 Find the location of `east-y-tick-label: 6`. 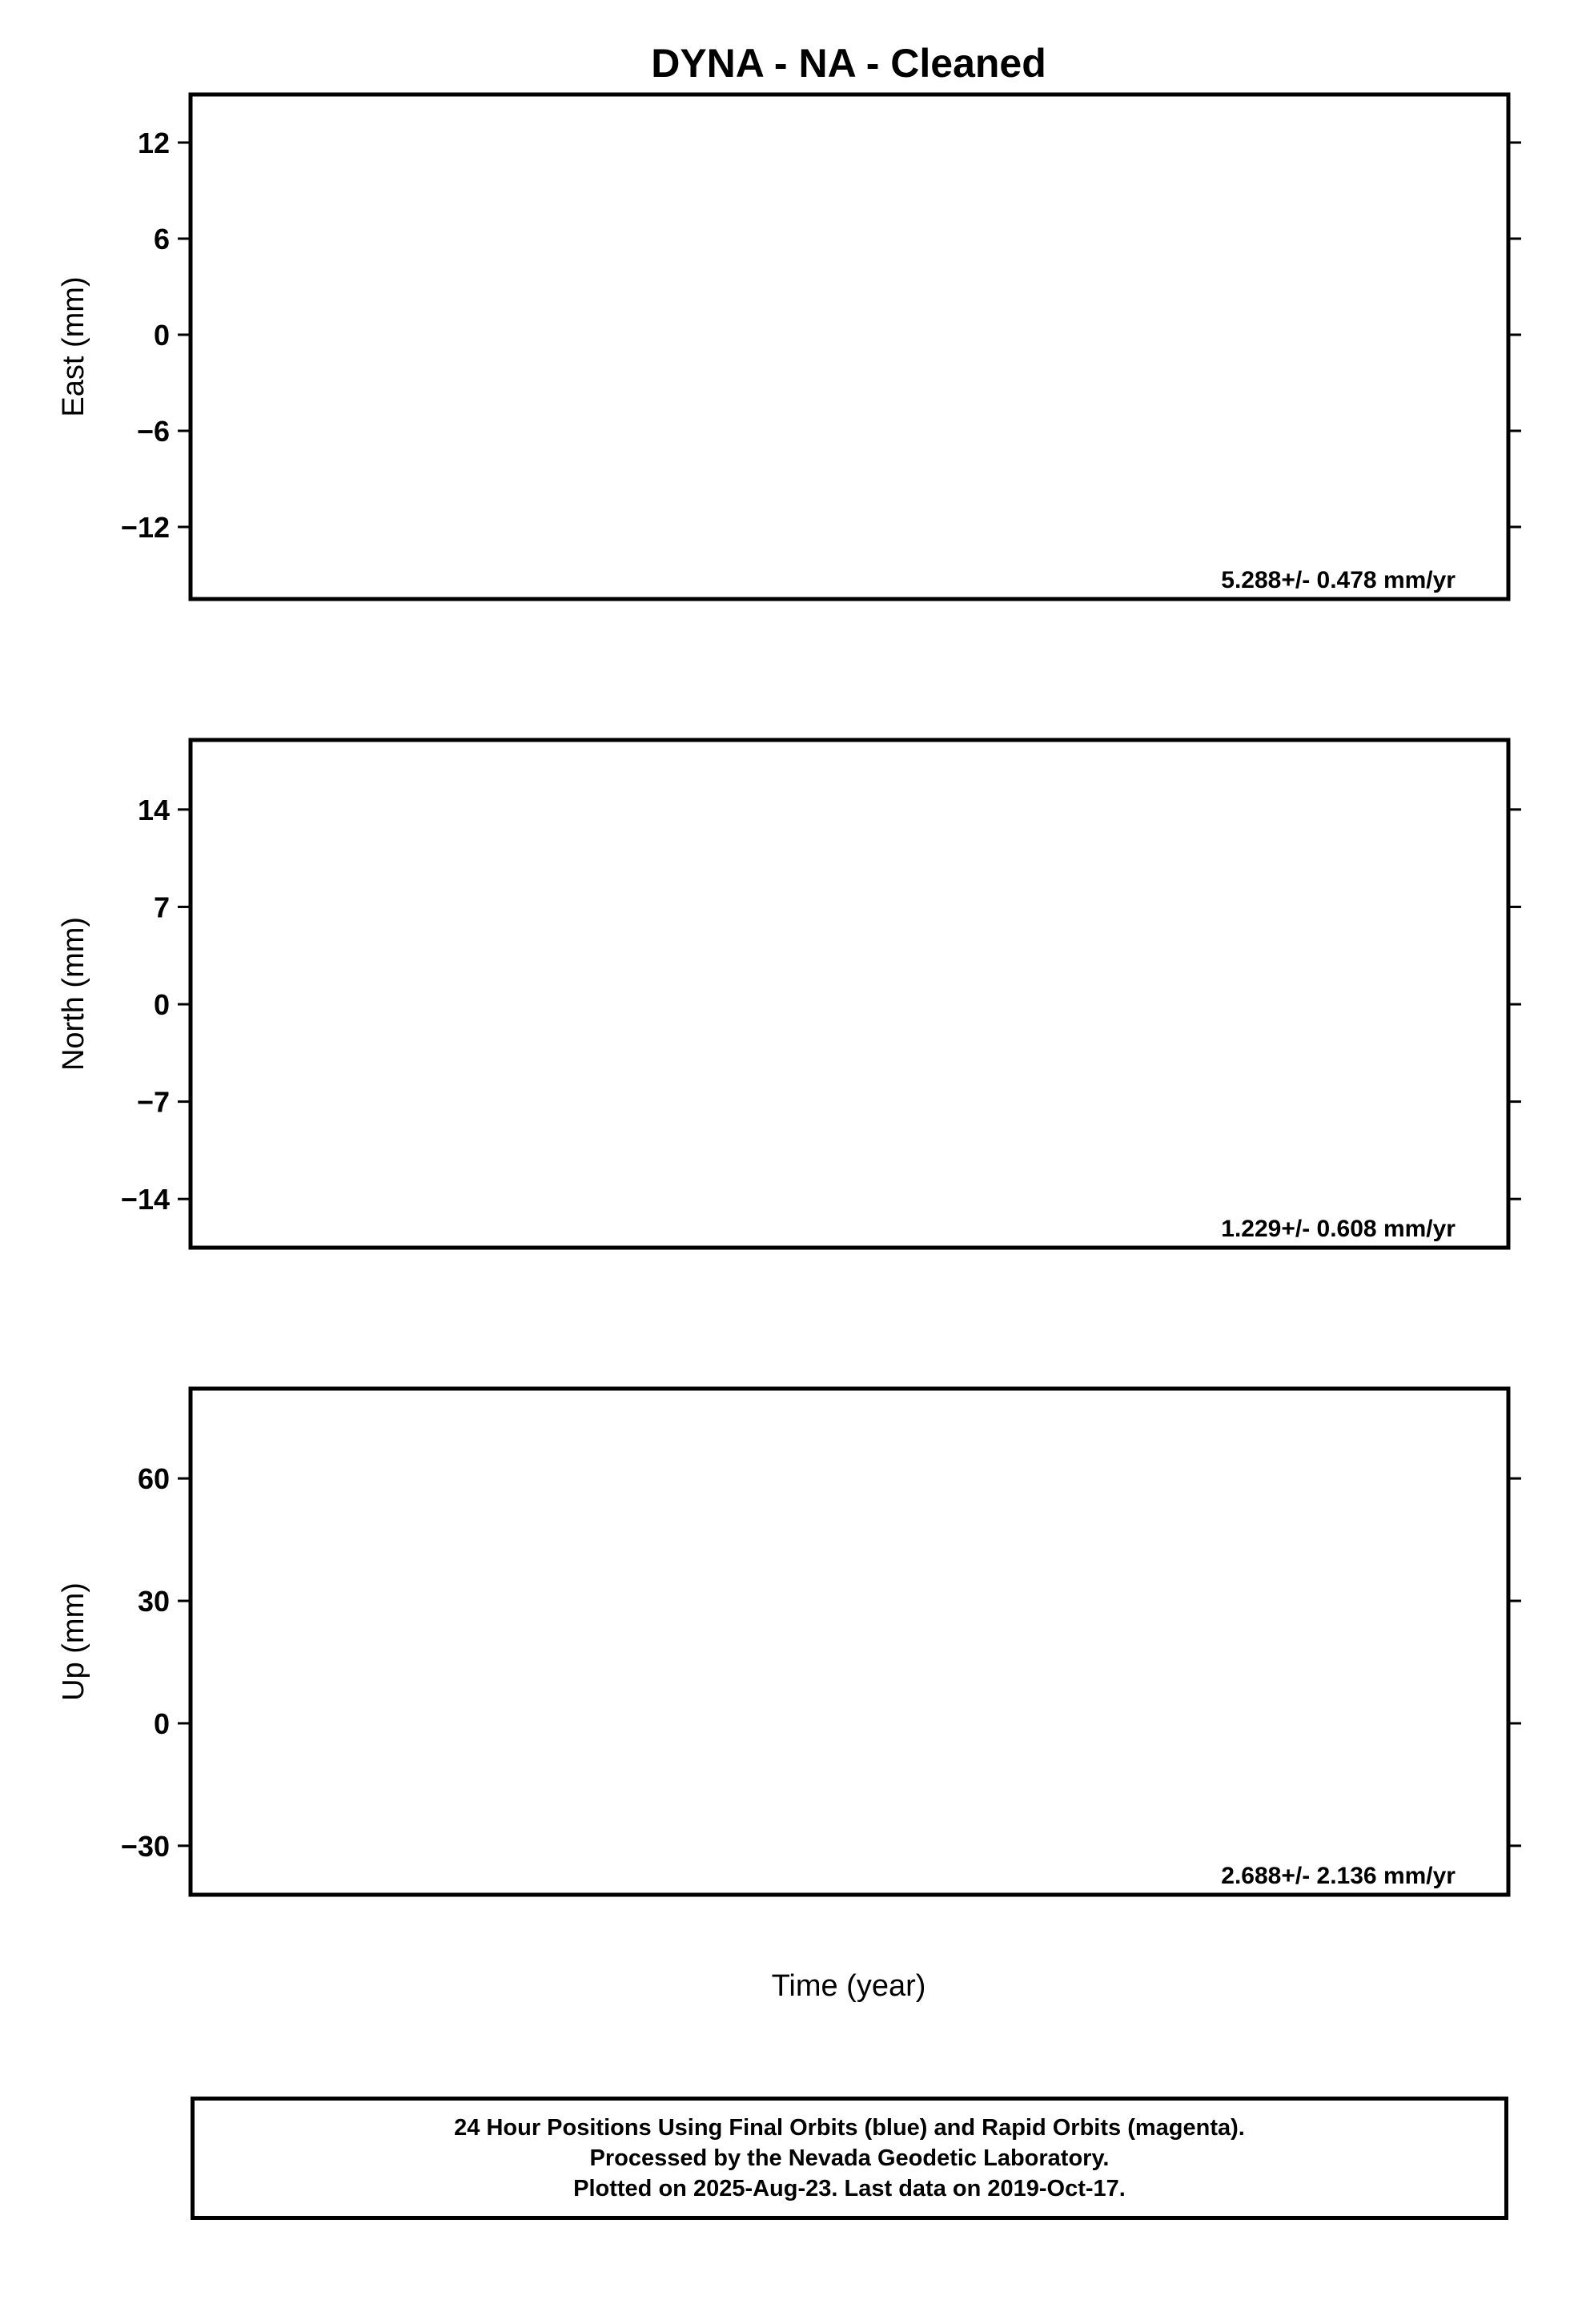

east-y-tick-label: 6 is located at coordinates (162, 239).